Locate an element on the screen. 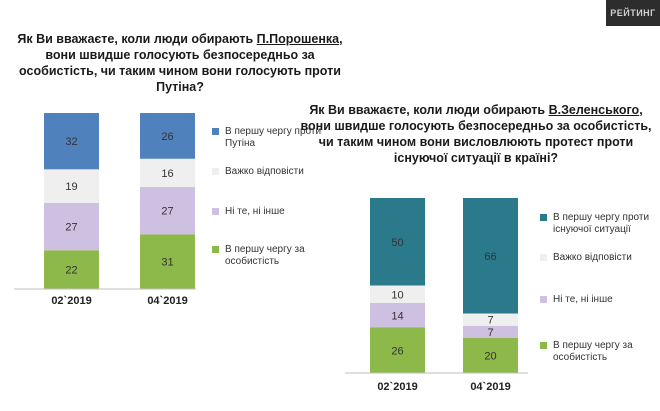  data-label: 20 is located at coordinates (490, 357).